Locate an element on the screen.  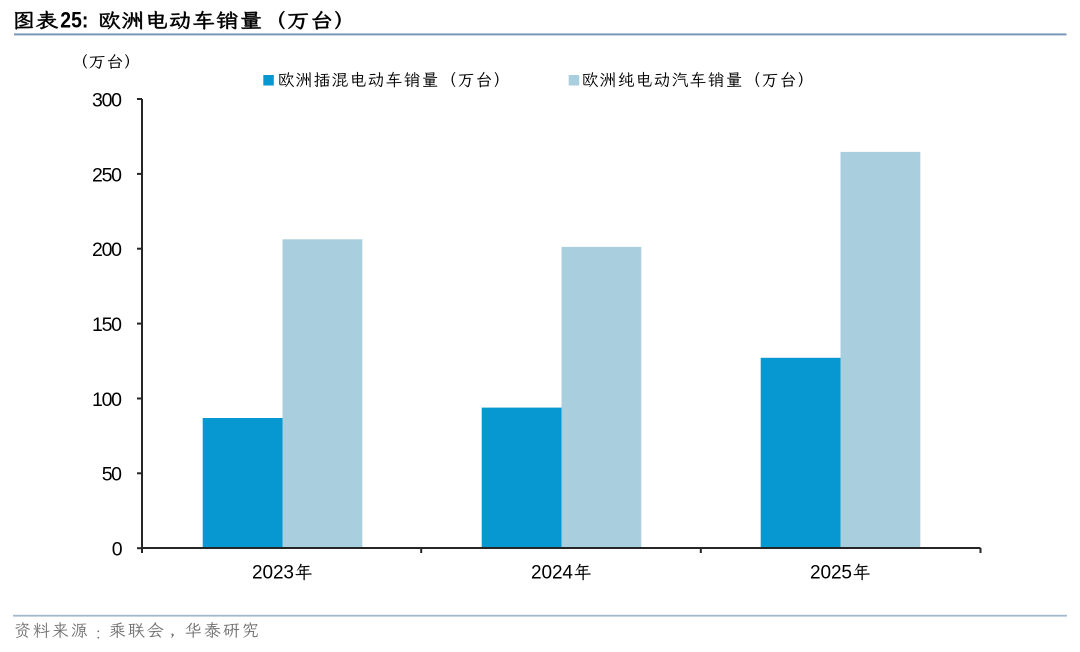
svg-text: 2024 is located at coordinates (552, 573).